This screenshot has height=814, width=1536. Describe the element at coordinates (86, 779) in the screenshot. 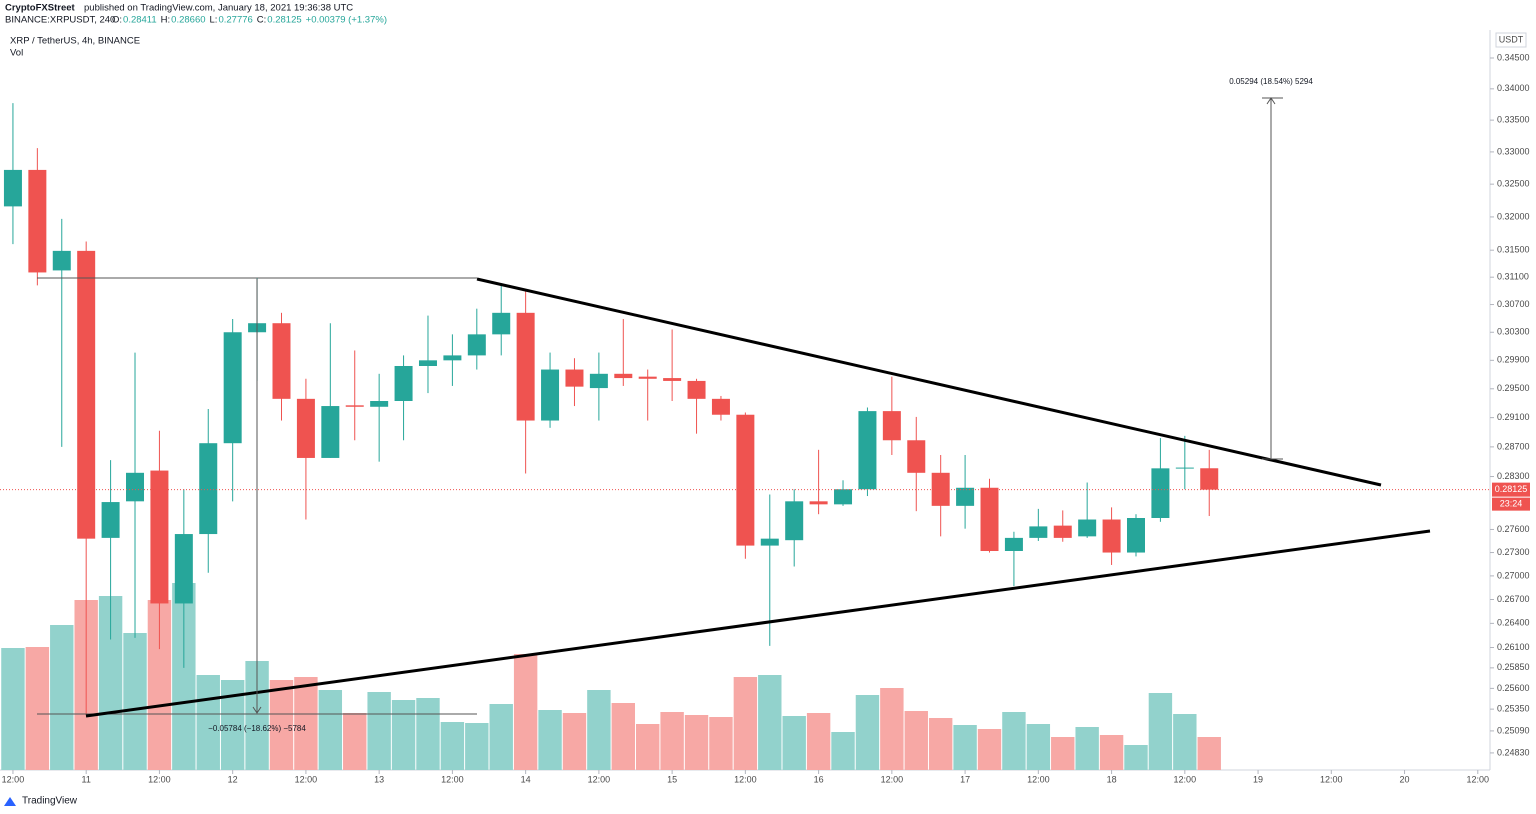

I see `x-tick-label: 11` at that location.